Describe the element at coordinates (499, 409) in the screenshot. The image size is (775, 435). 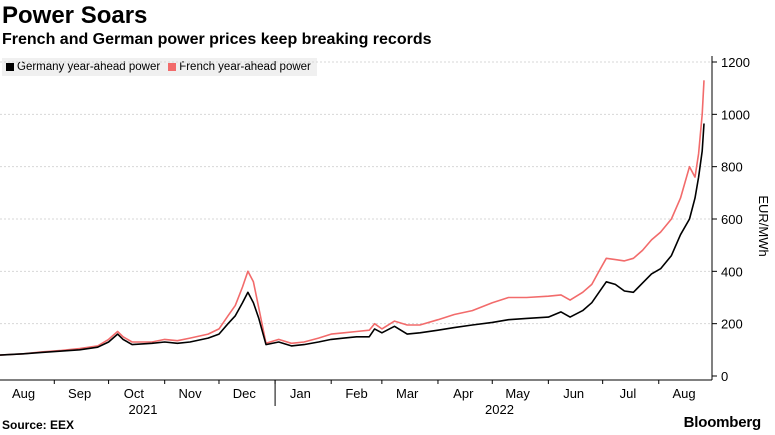
I see `x-year-label: 2022` at that location.